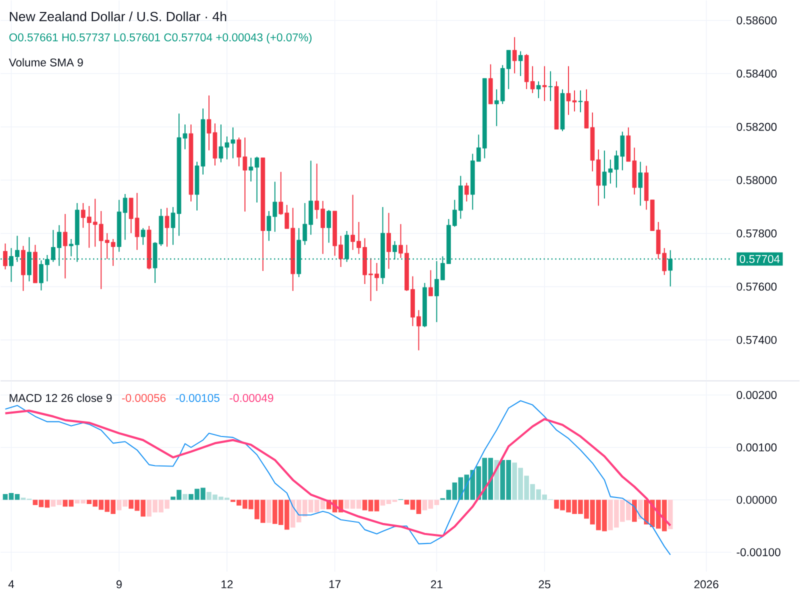 The height and width of the screenshot is (600, 800). What do you see at coordinates (756, 20) in the screenshot?
I see `y-tick-label: 0.58600` at bounding box center [756, 20].